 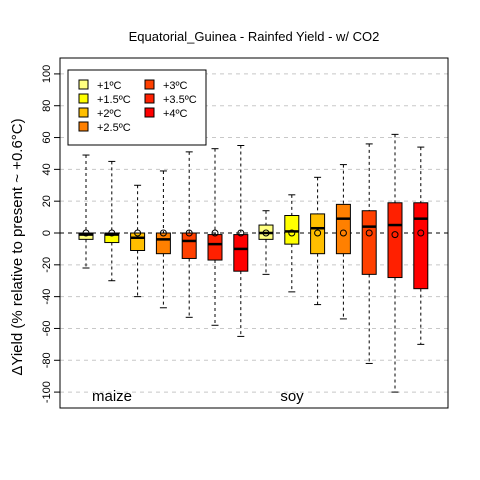 What do you see at coordinates (114, 128) in the screenshot?
I see `legend-entry: +2.5ºC` at bounding box center [114, 128].